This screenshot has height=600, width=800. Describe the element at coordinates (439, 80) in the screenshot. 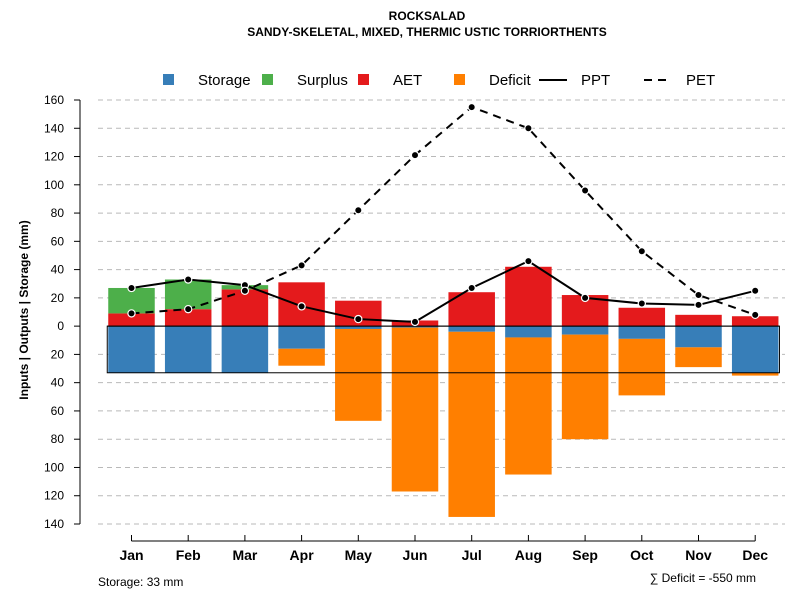

I see `legend: Storage Surplus AET Deficit PPT PET` at that location.